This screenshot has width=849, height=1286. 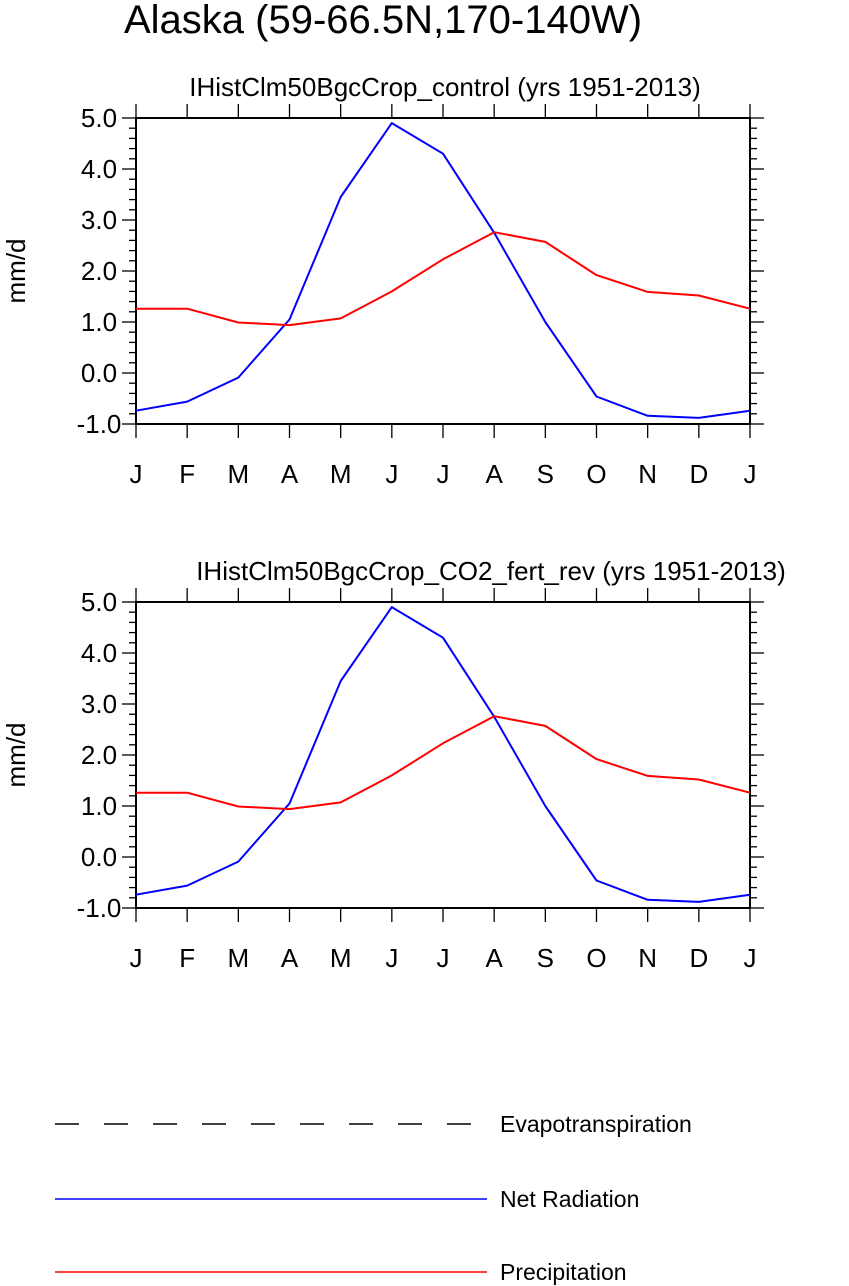 I want to click on legend-label: Net Radiation, so click(x=569, y=1199).